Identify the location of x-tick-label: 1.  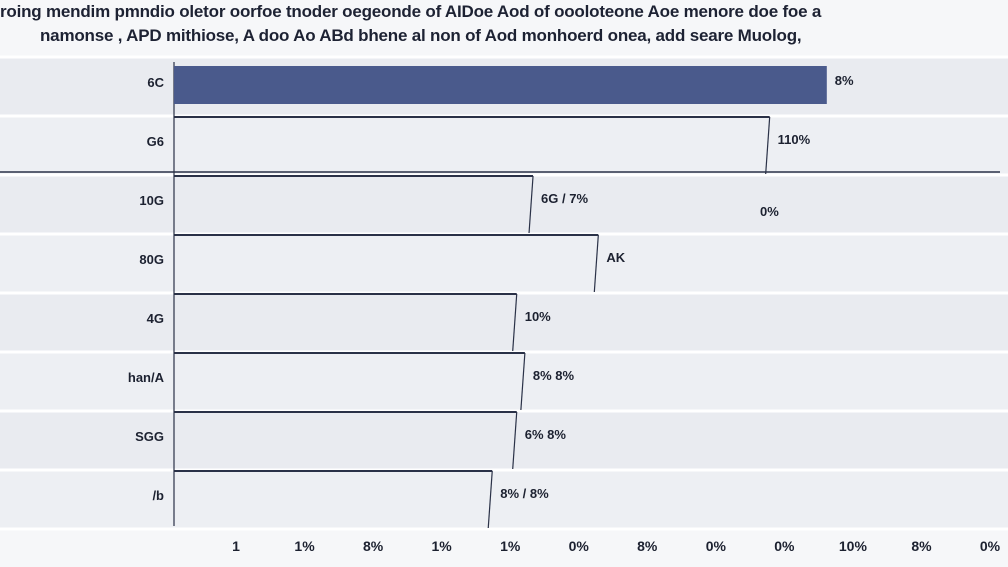
(236, 546).